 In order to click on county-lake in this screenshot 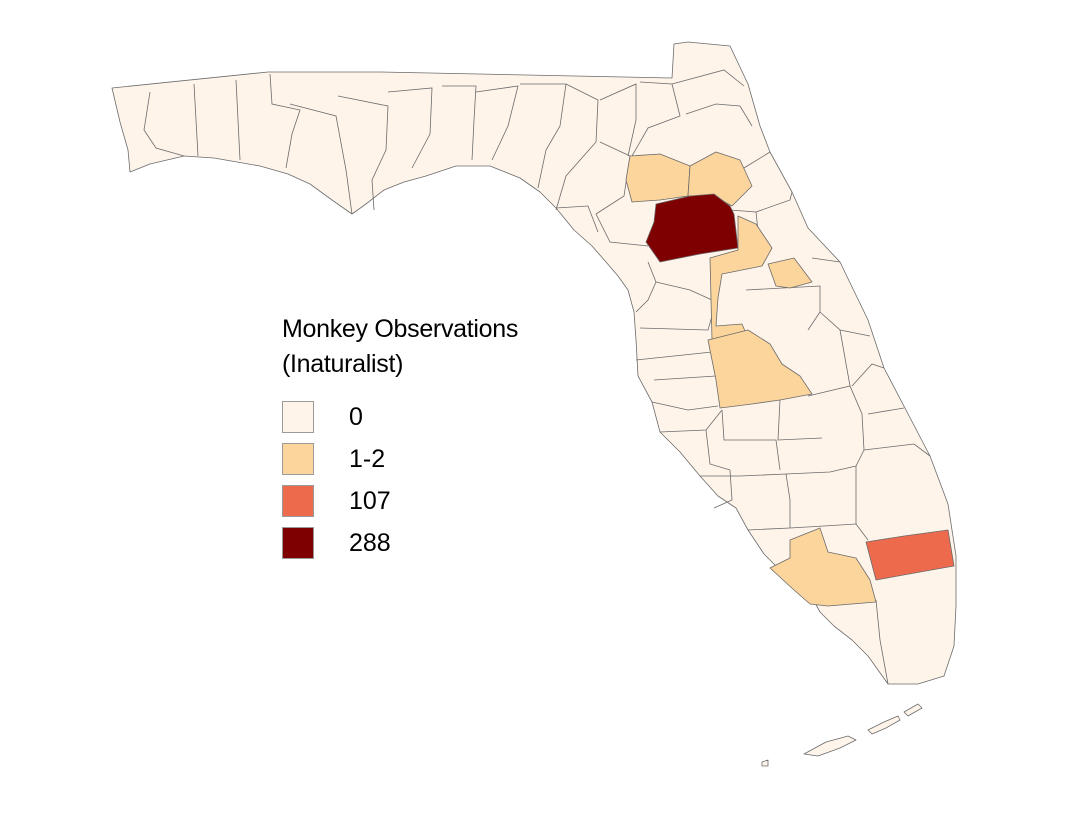, I will do `click(741, 278)`.